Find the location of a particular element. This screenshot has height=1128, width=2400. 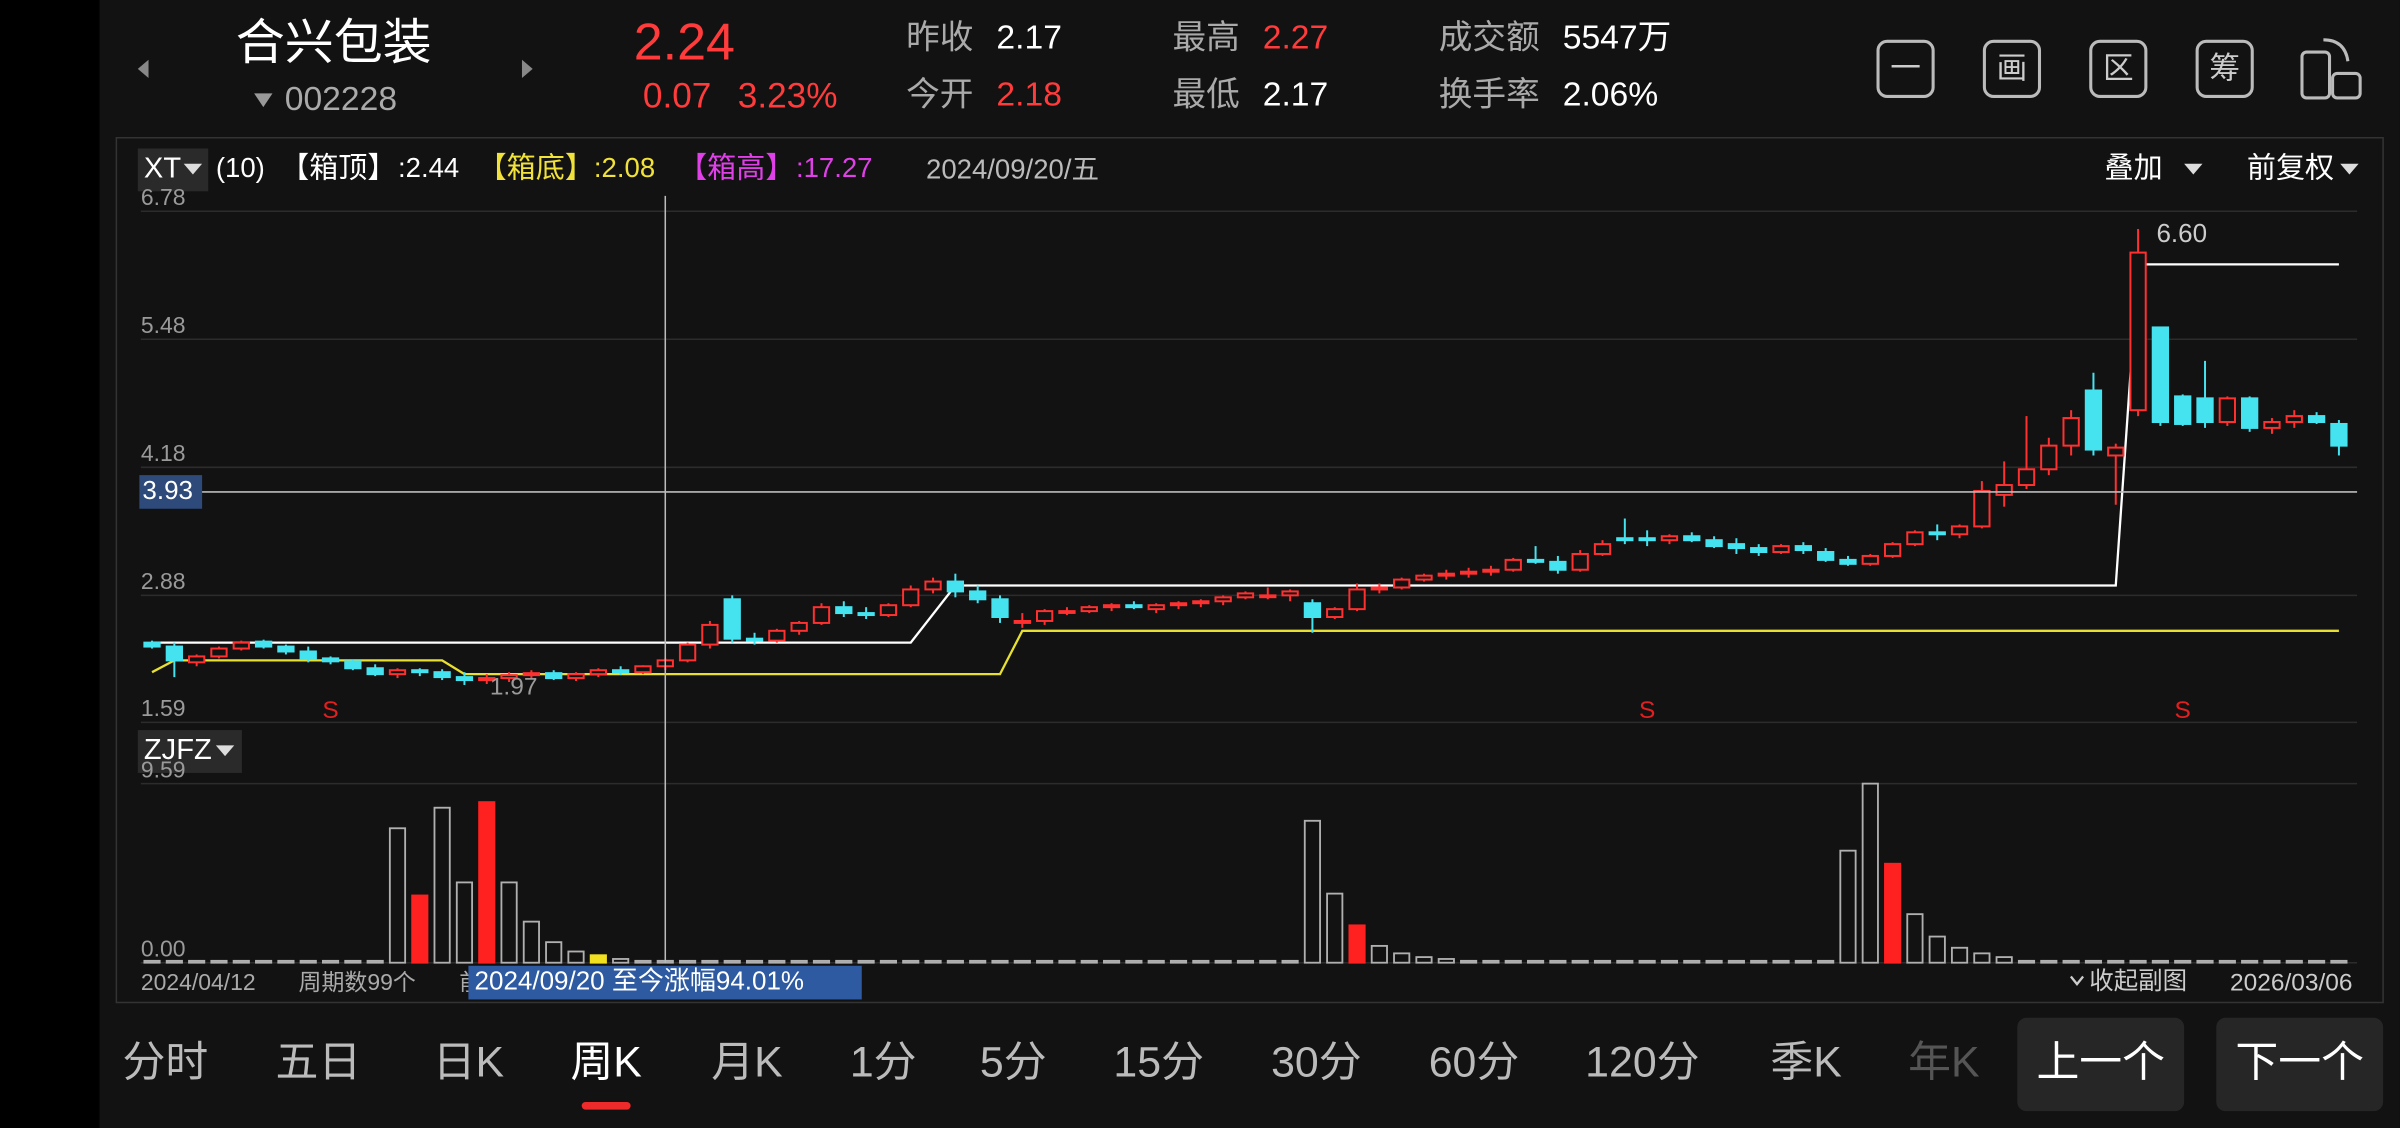

indicator-date: 2024/09/20/五 is located at coordinates (1012, 169).